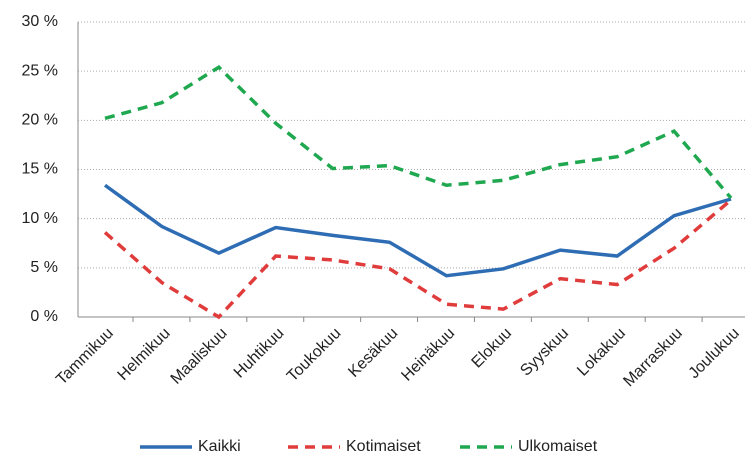 Image resolution: width=755 pixels, height=459 pixels. Describe the element at coordinates (314, 355) in the screenshot. I see `x-tick-label: Toukokuu` at that location.